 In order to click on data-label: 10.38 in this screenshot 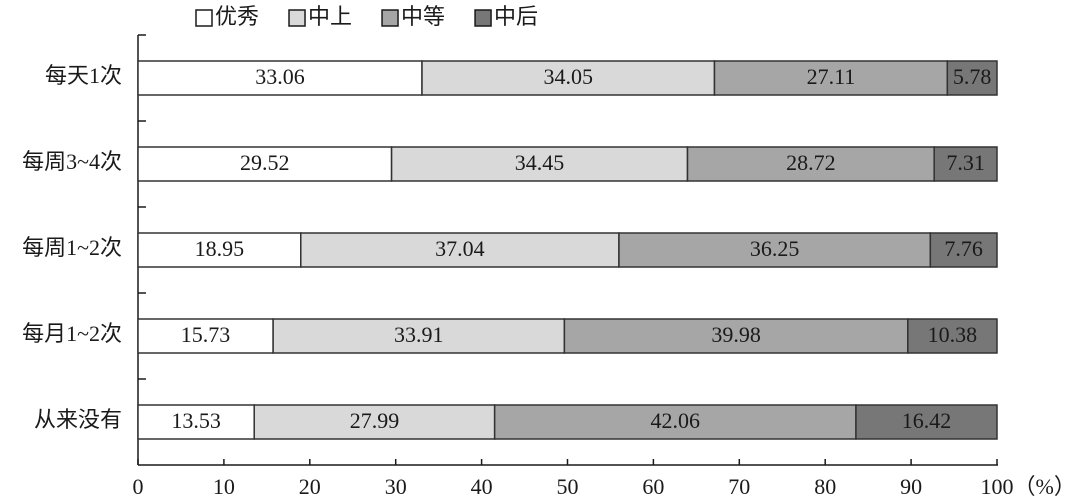, I will do `click(953, 334)`.